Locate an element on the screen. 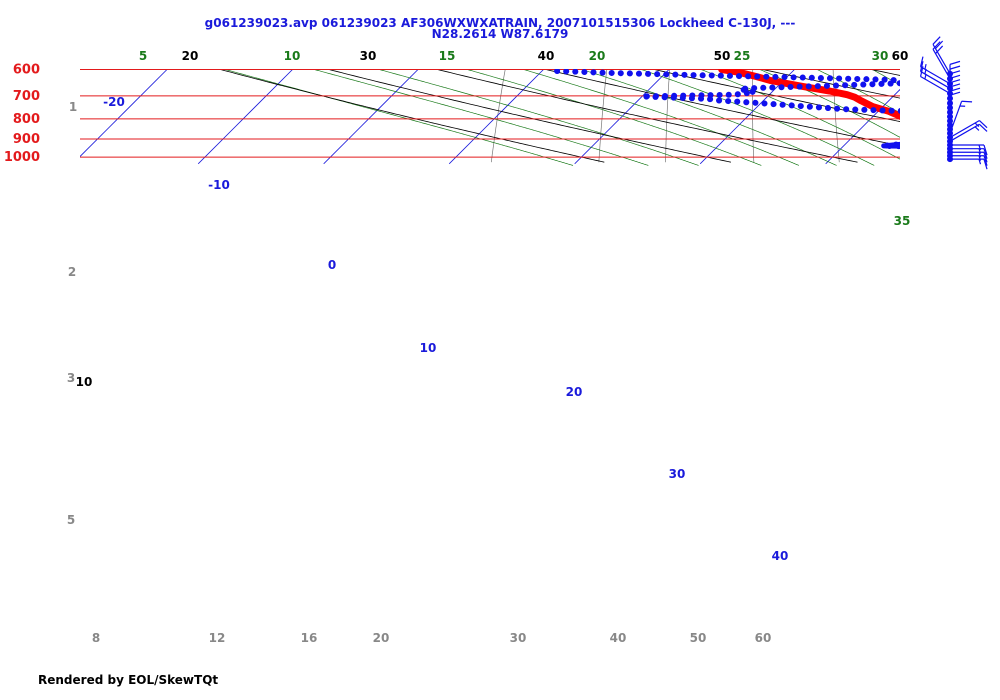 The image size is (1000, 700). dry-adiabat-label: 20 is located at coordinates (190, 56).